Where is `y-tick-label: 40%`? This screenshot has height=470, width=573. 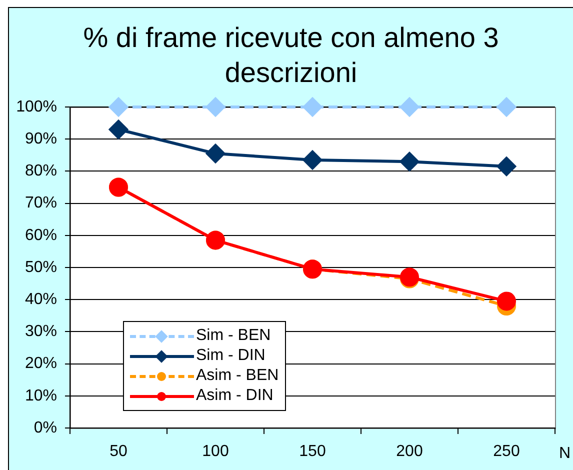 y-tick-label: 40% is located at coordinates (40, 299).